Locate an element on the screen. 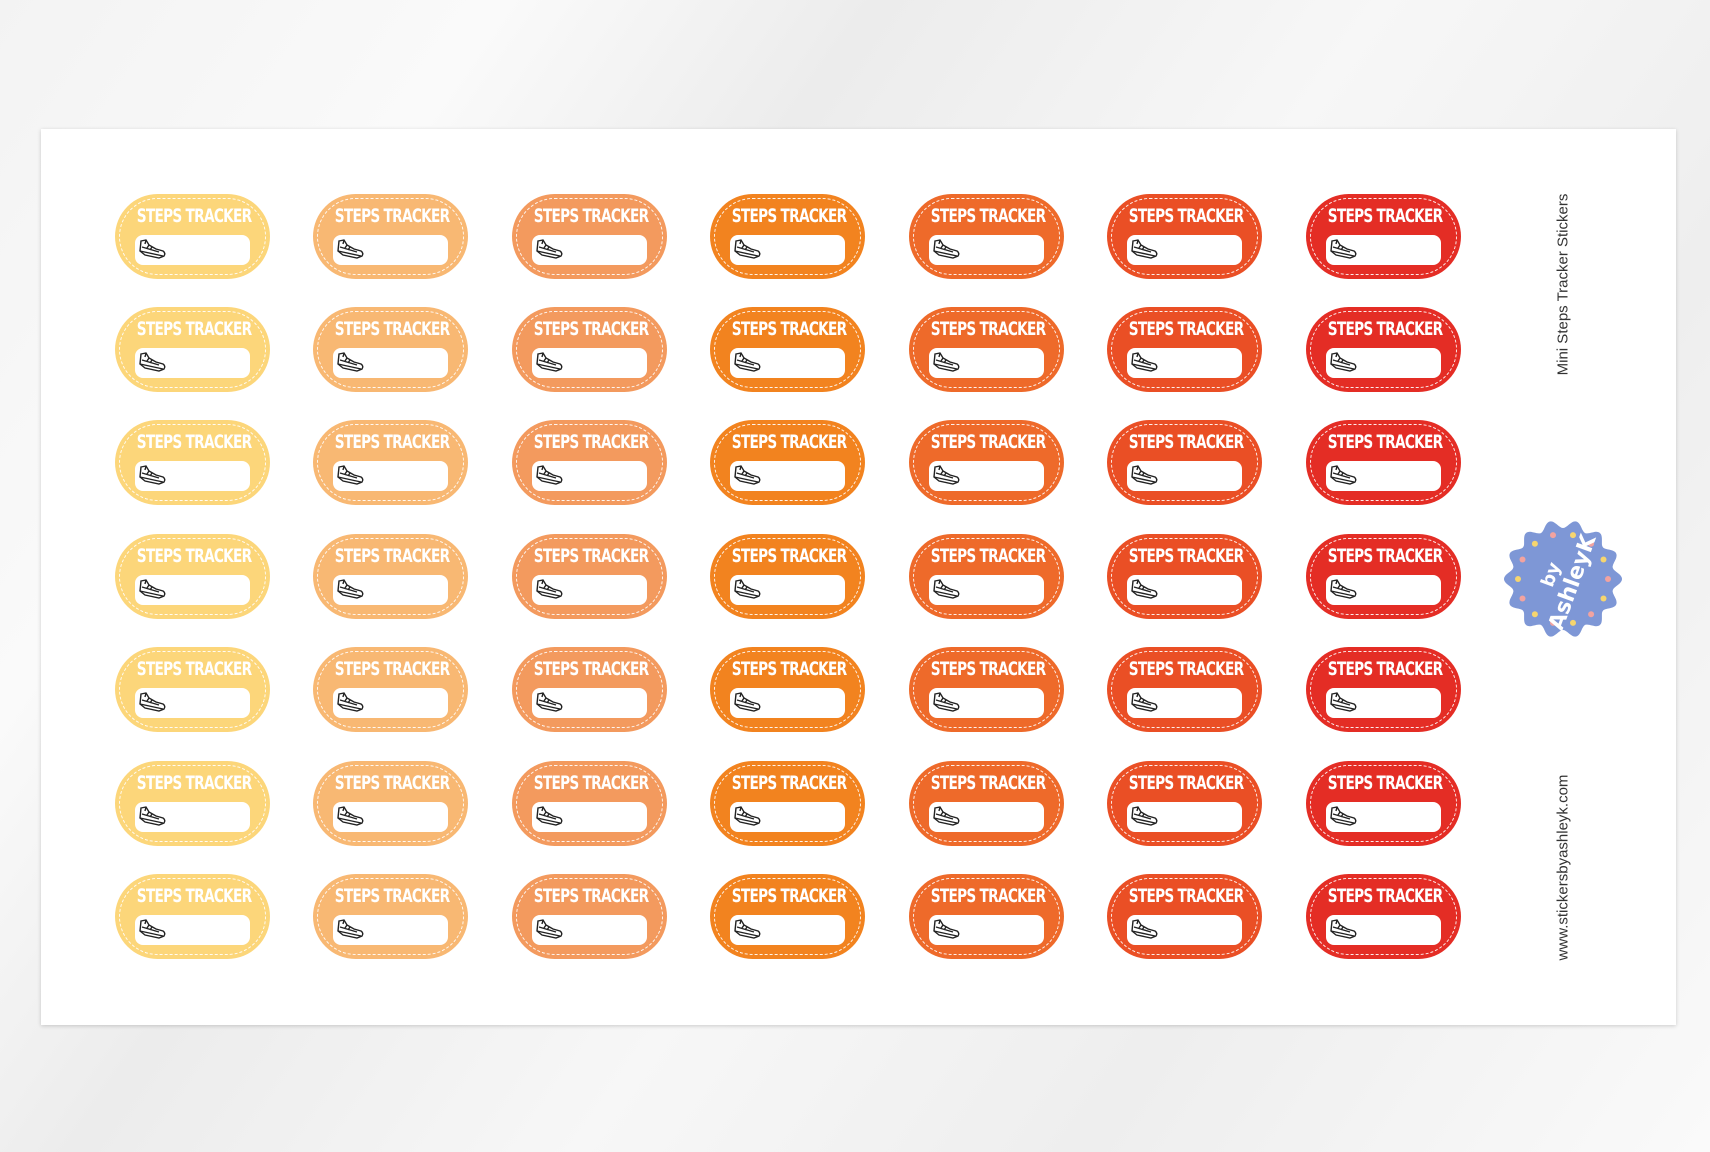  sheet-title: Mini Steps Tracker Stickers is located at coordinates (1563, 284).